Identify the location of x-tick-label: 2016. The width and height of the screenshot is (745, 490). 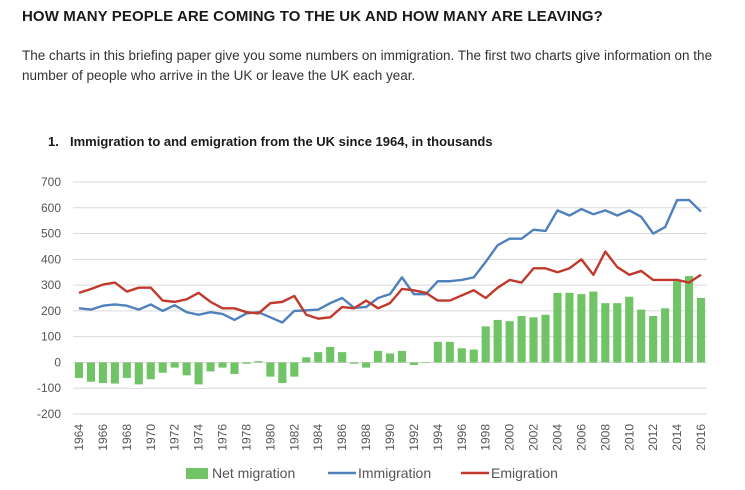
(701, 437).